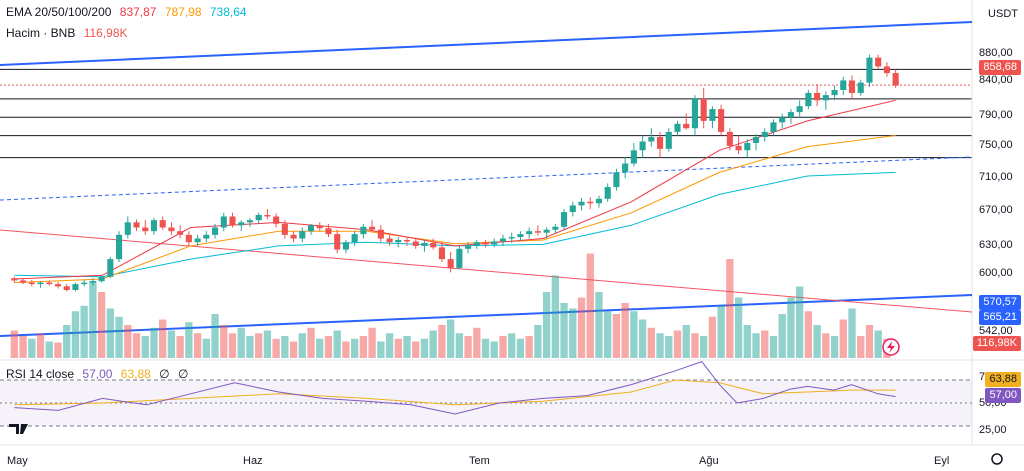 This screenshot has height=471, width=1024. I want to click on trend-badge-upper: 570,57, so click(1000, 302).